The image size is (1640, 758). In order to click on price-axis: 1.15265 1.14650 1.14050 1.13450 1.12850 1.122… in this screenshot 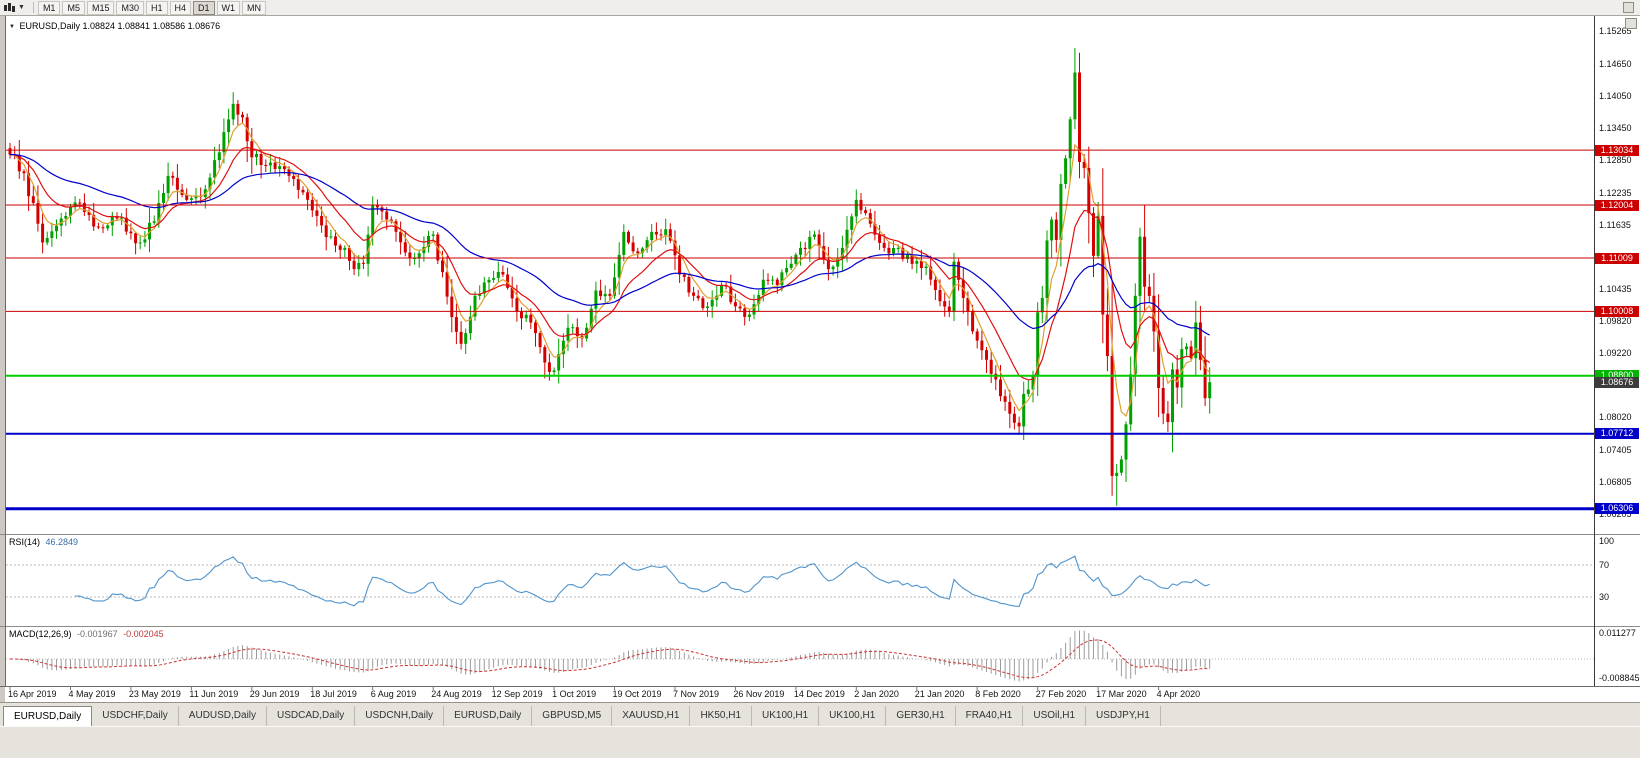, I will do `click(1617, 351)`.